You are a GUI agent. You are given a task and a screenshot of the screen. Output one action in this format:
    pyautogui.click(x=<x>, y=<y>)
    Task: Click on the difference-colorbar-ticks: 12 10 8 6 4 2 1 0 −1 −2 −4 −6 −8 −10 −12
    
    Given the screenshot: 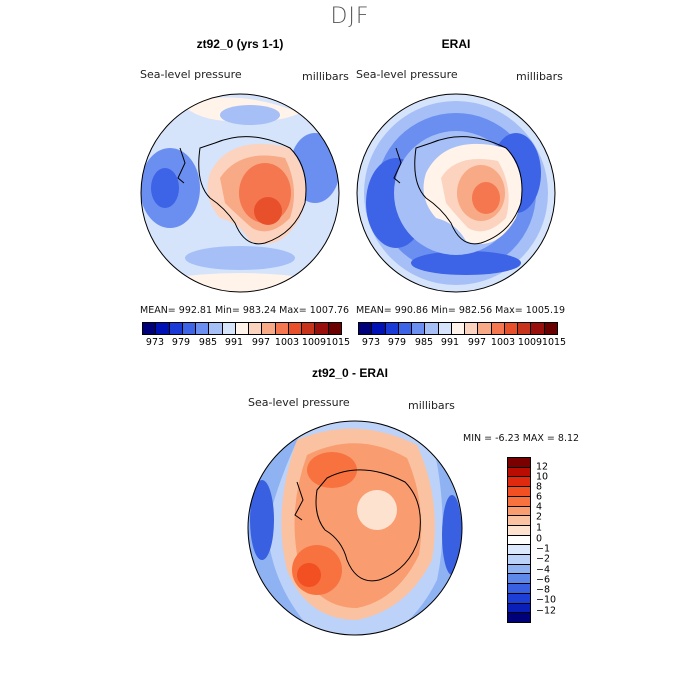 What is the action you would take?
    pyautogui.click(x=556, y=539)
    